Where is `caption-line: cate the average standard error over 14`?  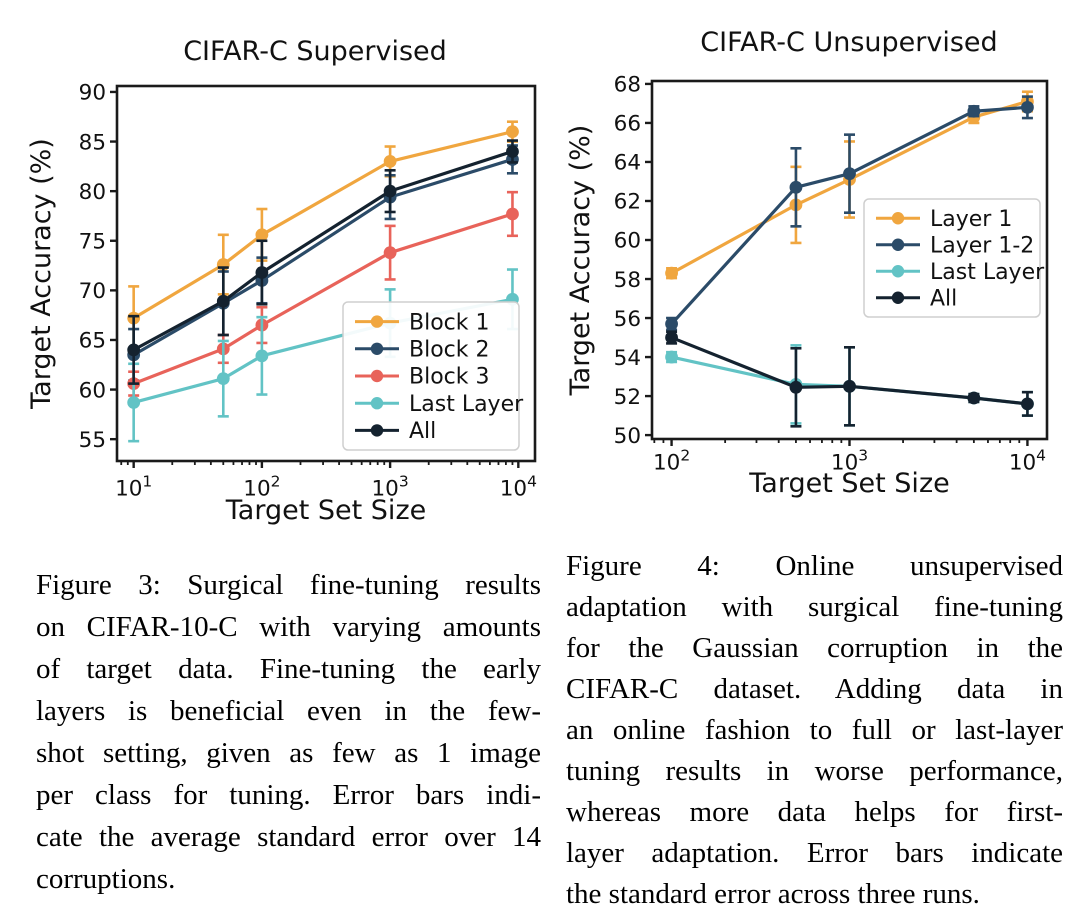
caption-line: cate the average standard error over 14 is located at coordinates (288, 837).